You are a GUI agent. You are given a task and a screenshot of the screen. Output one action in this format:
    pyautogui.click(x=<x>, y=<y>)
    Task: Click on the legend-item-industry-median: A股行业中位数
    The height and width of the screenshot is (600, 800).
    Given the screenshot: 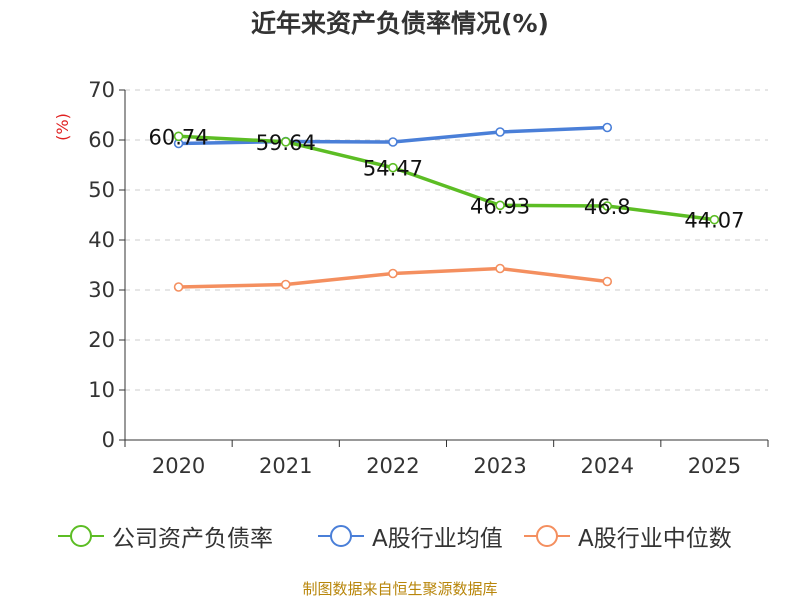 What is the action you would take?
    pyautogui.click(x=628, y=536)
    